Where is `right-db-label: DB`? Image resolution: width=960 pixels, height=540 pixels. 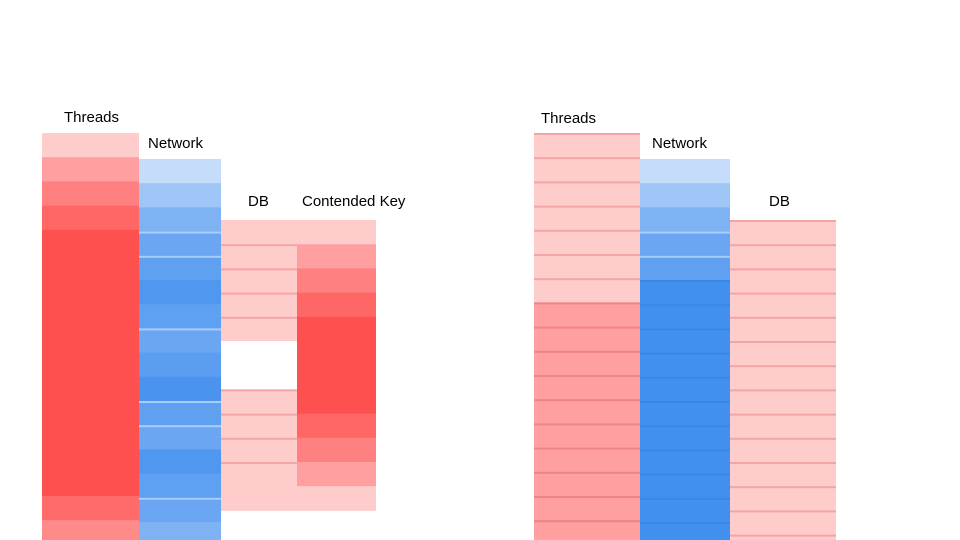 right-db-label: DB is located at coordinates (779, 201).